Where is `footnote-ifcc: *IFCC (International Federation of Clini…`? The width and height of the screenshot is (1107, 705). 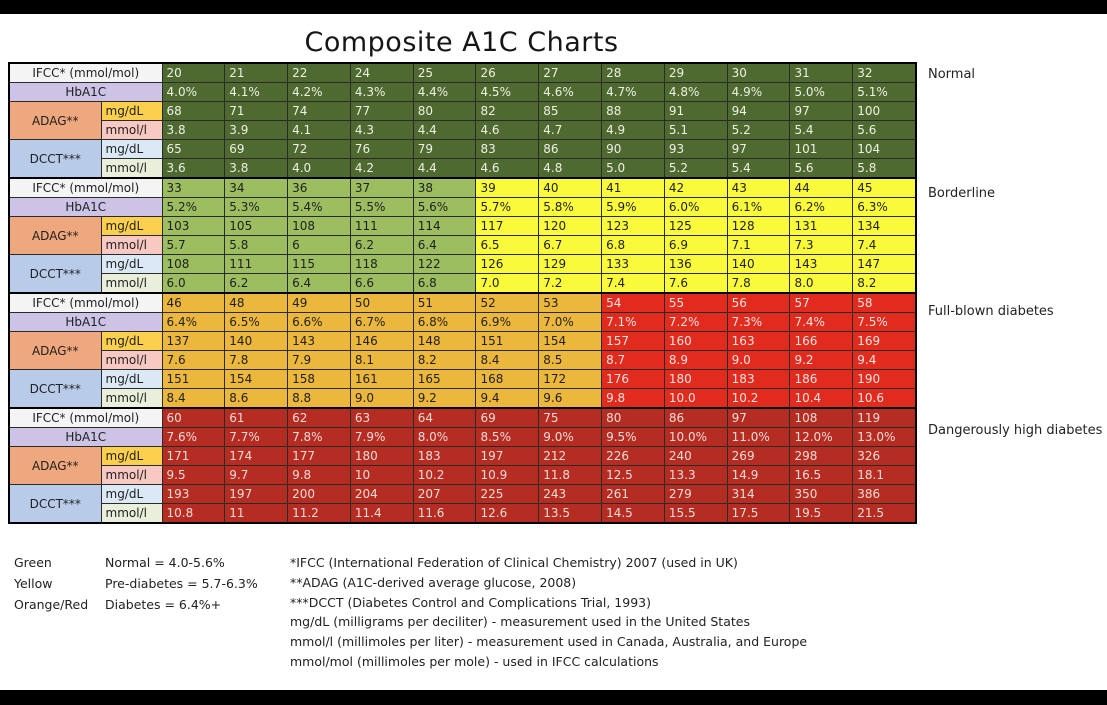 footnote-ifcc: *IFCC (International Federation of Clini… is located at coordinates (514, 562).